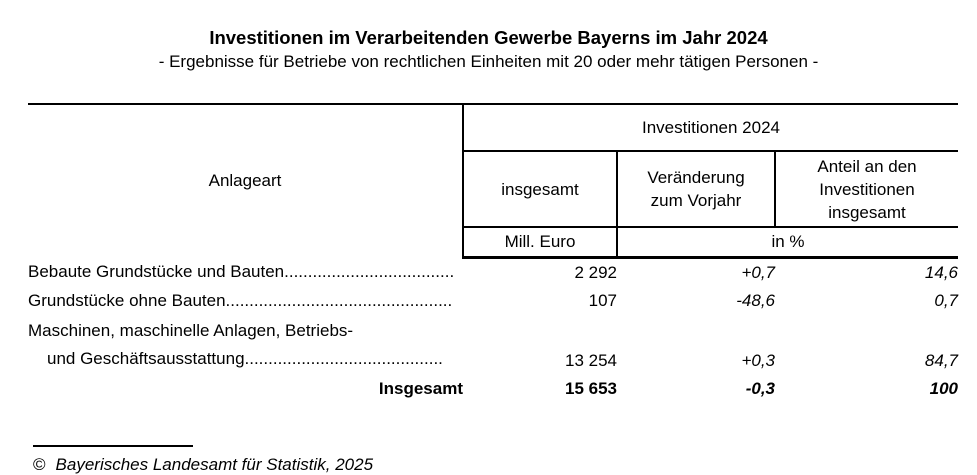 The image size is (977, 475). Describe the element at coordinates (710, 128) in the screenshot. I see `column-group-header-investitionen-2024: Investitionen 2024` at that location.